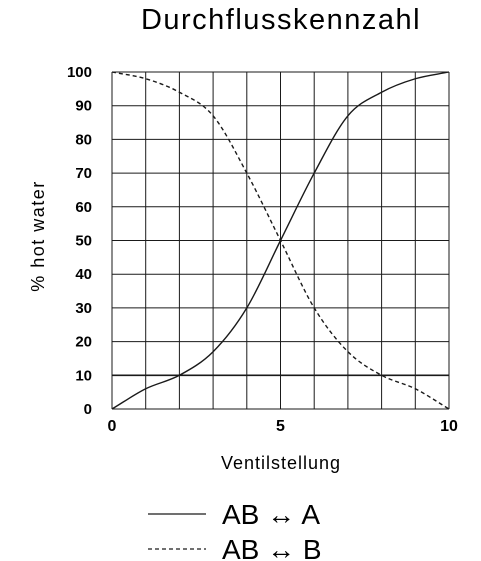 The height and width of the screenshot is (561, 481). What do you see at coordinates (79, 72) in the screenshot?
I see `y-tick-label: 100` at bounding box center [79, 72].